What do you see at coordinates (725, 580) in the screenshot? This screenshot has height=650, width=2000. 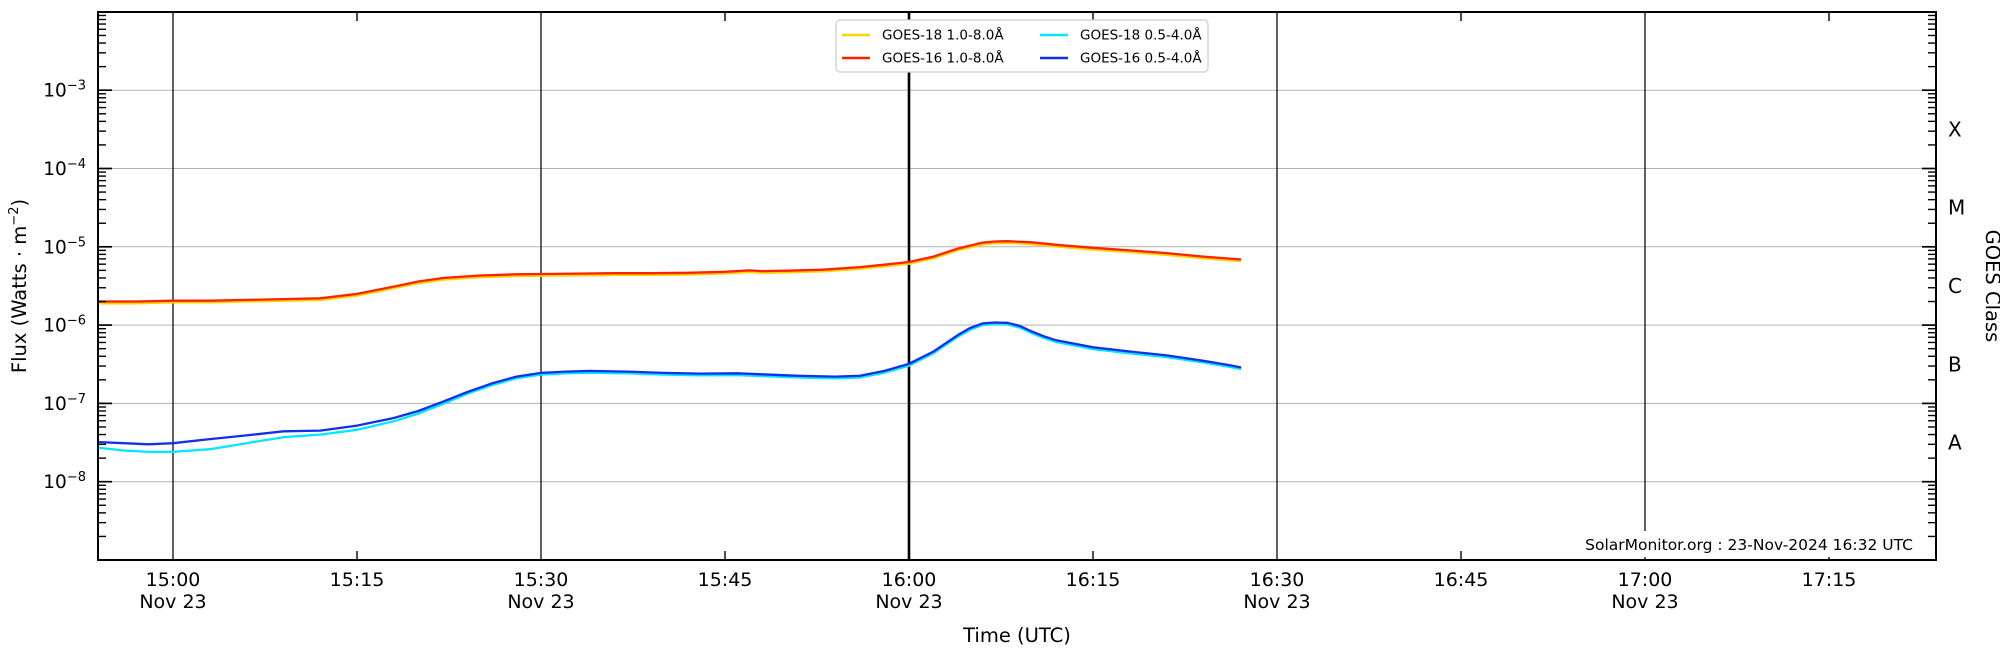 I see `x-tick-label: 15:45` at bounding box center [725, 580].